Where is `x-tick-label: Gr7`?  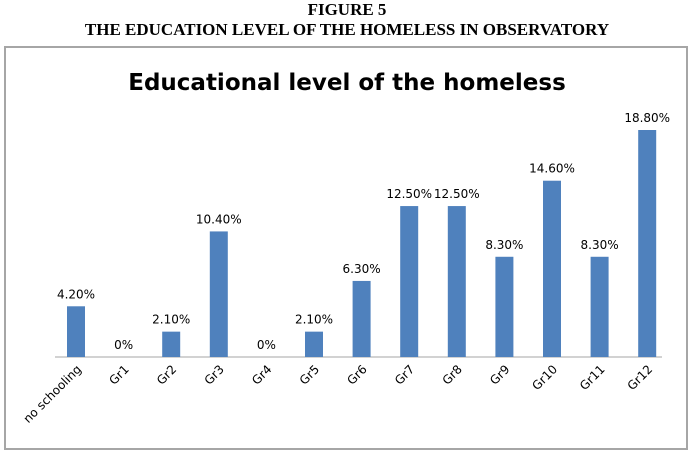 x-tick-label: Gr7 is located at coordinates (404, 374).